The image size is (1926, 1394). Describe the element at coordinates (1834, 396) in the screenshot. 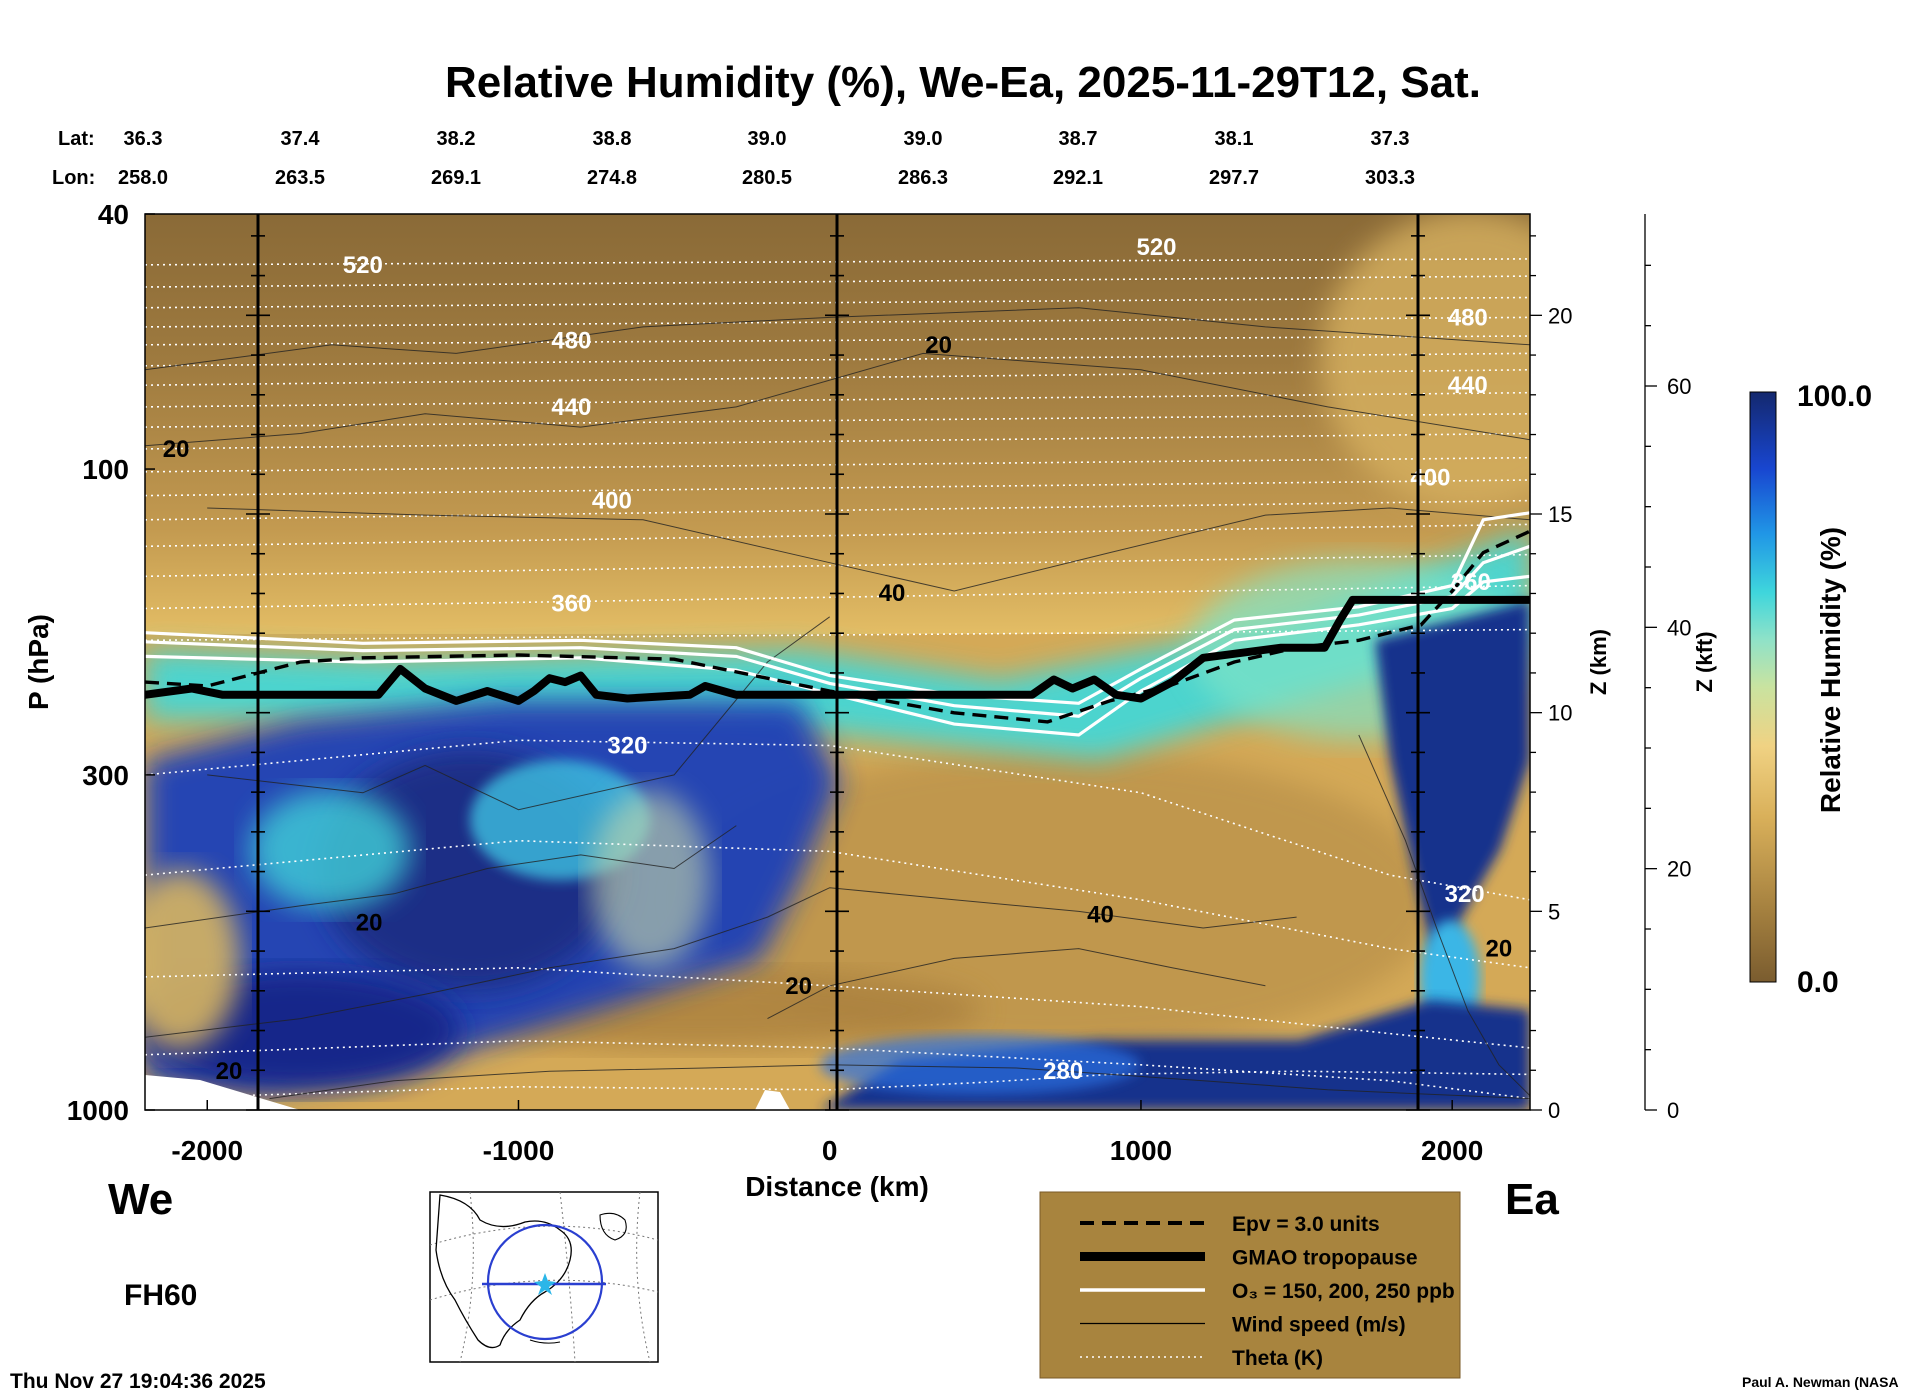

I see `colorbar-max-label: 100.0` at that location.